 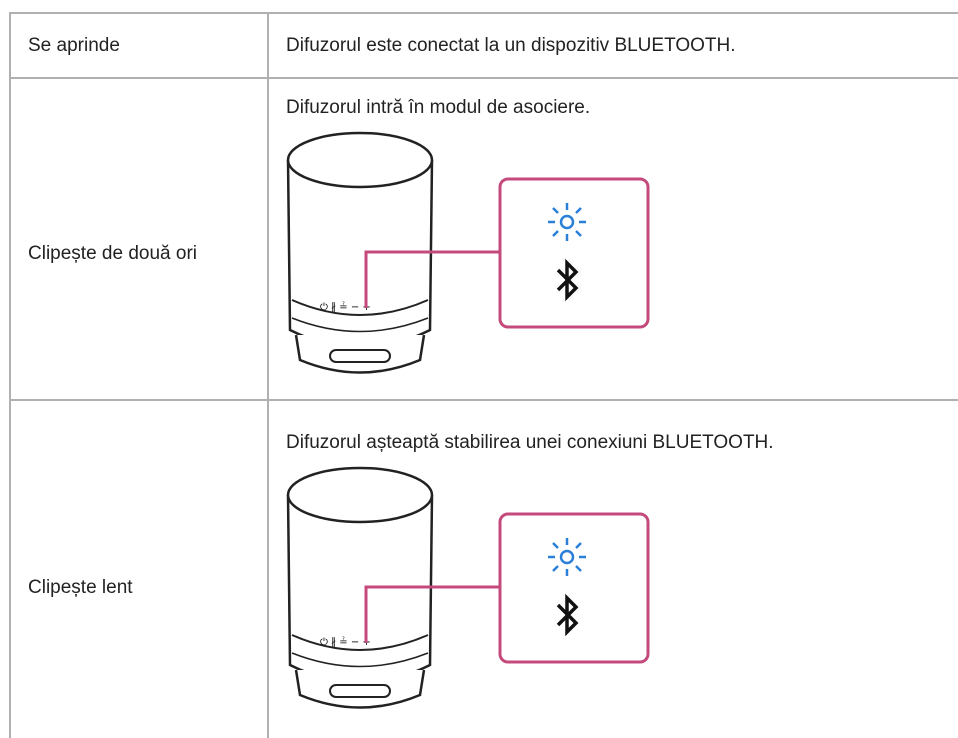 What do you see at coordinates (112, 253) in the screenshot?
I see `cell: Clipește de două ori` at bounding box center [112, 253].